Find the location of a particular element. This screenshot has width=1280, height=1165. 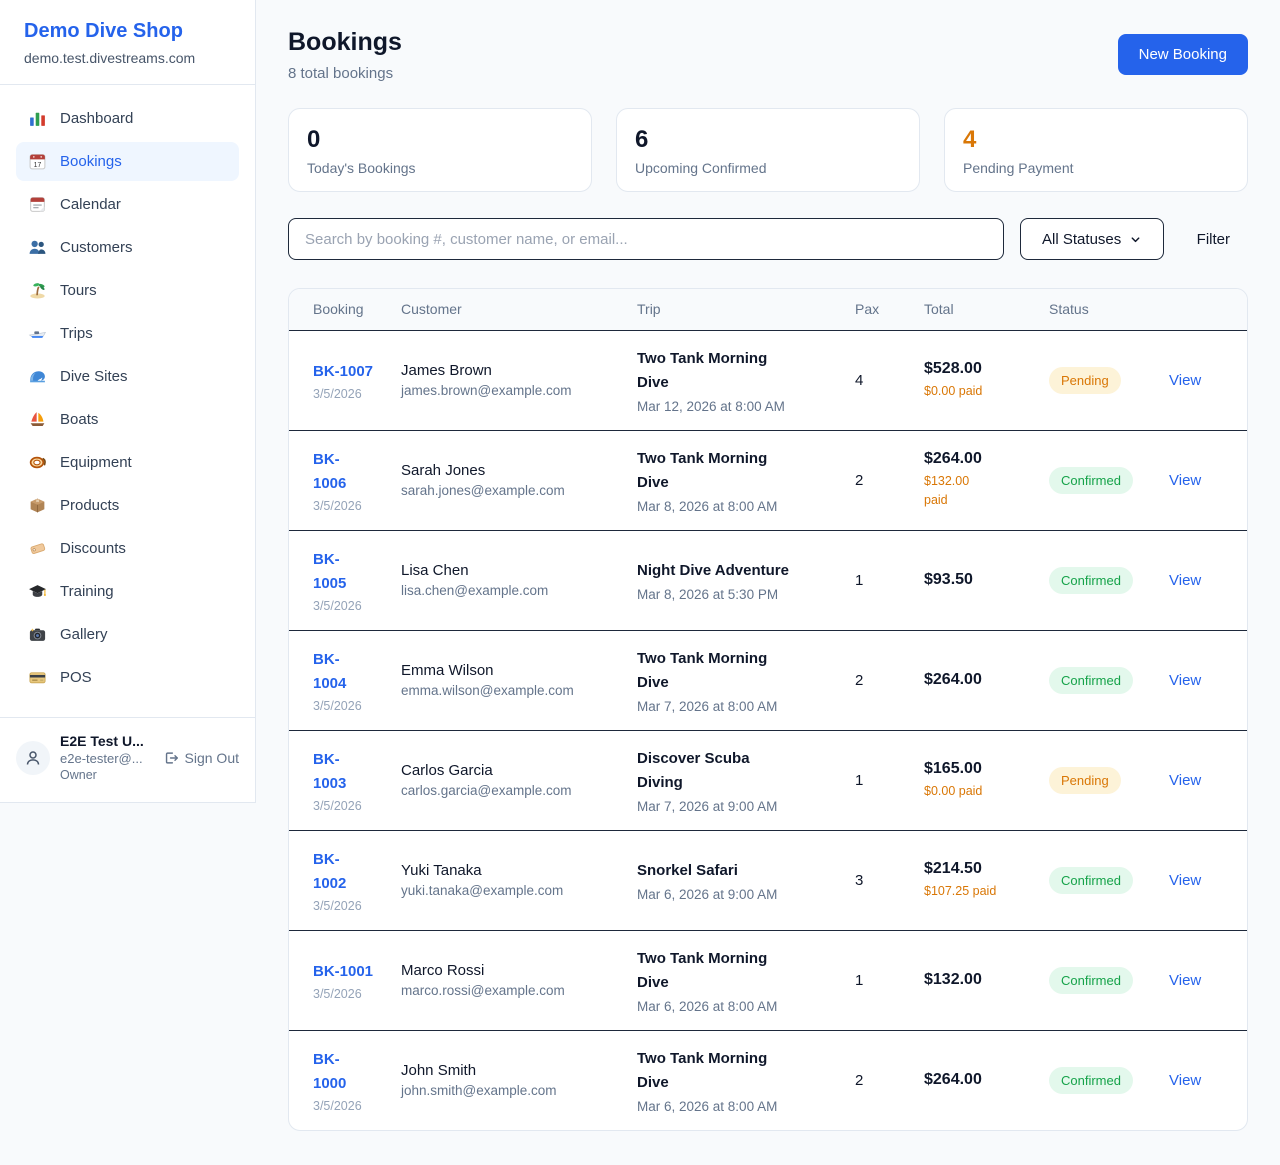

customer-name: Emma Wilson is located at coordinates (447, 670).